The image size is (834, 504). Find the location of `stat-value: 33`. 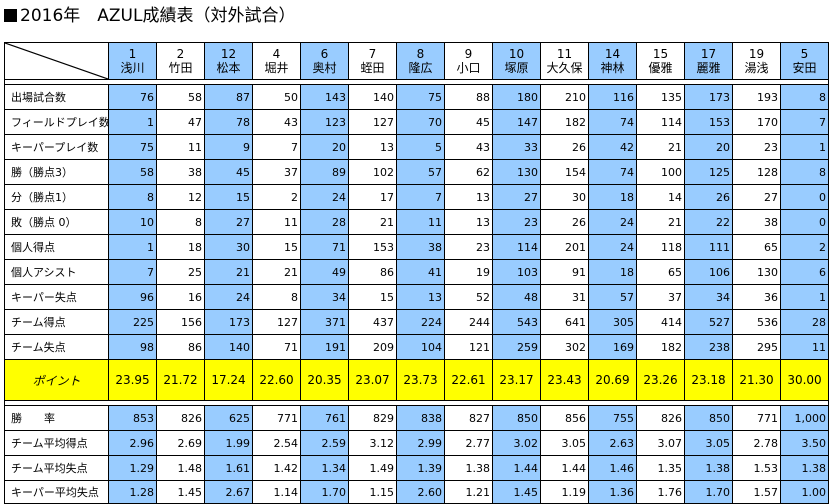

stat-value: 33 is located at coordinates (516, 147).